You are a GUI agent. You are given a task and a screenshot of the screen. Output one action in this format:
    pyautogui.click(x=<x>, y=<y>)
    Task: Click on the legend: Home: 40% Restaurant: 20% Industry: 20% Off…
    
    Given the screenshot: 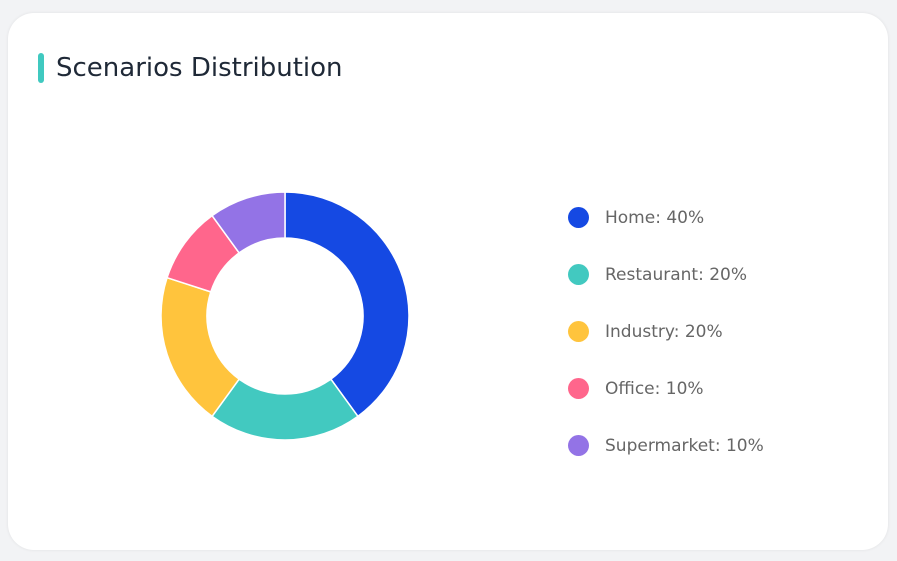 What is the action you would take?
    pyautogui.click(x=666, y=331)
    